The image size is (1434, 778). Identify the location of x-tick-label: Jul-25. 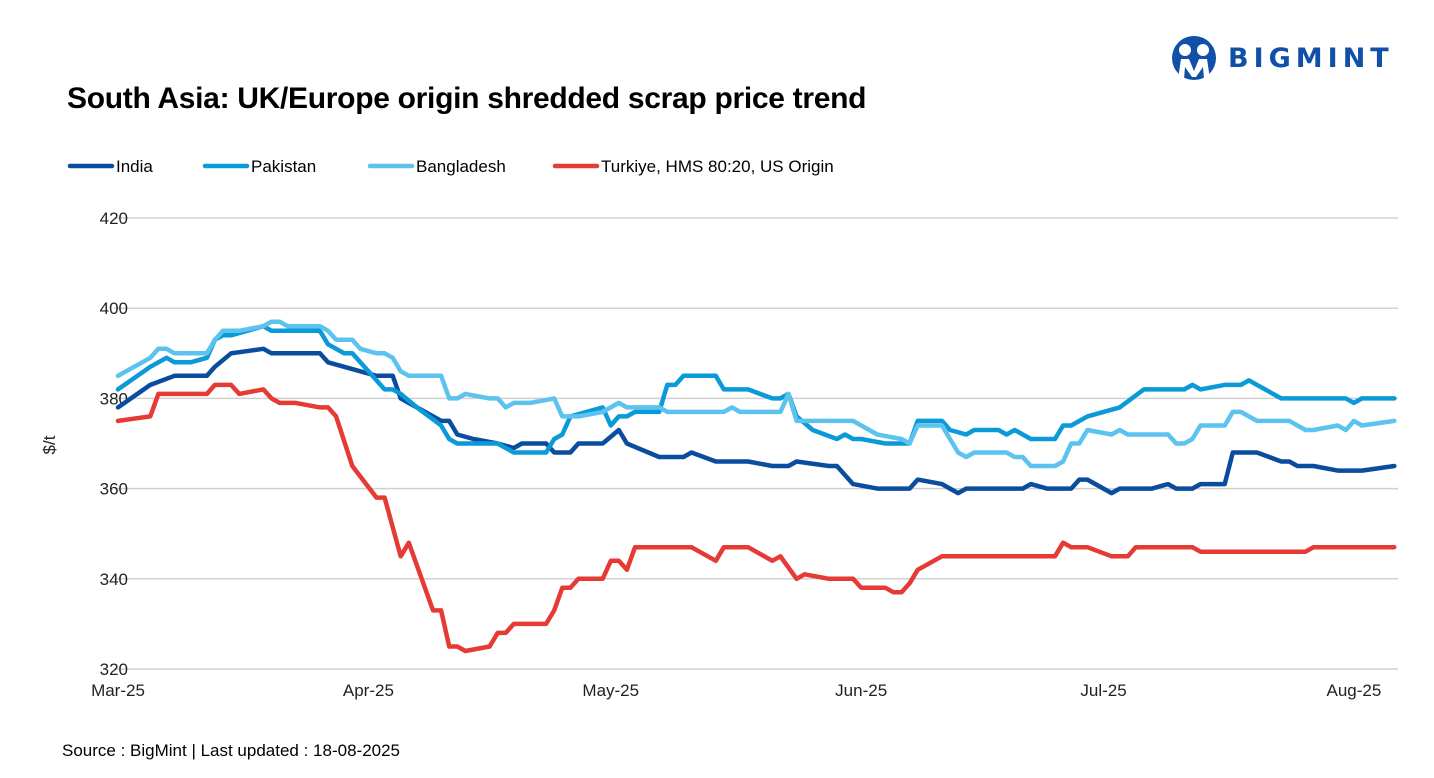
(1103, 690).